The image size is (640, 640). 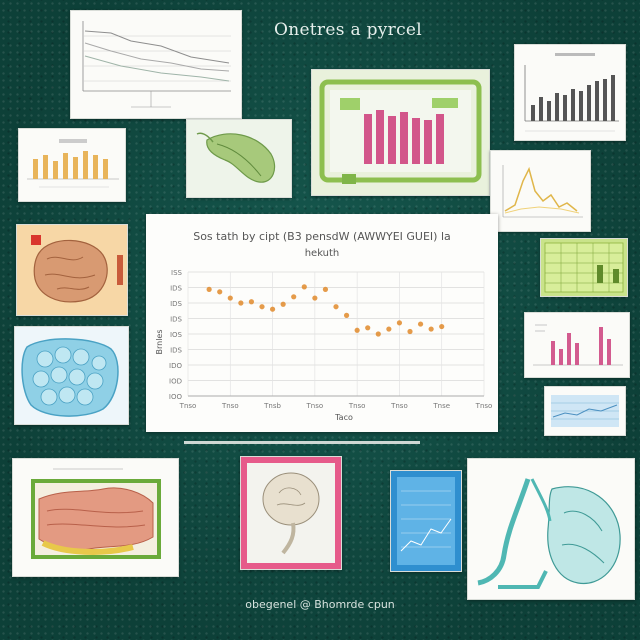 I want to click on line-chart-thumbnail-yellow, so click(x=540, y=191).